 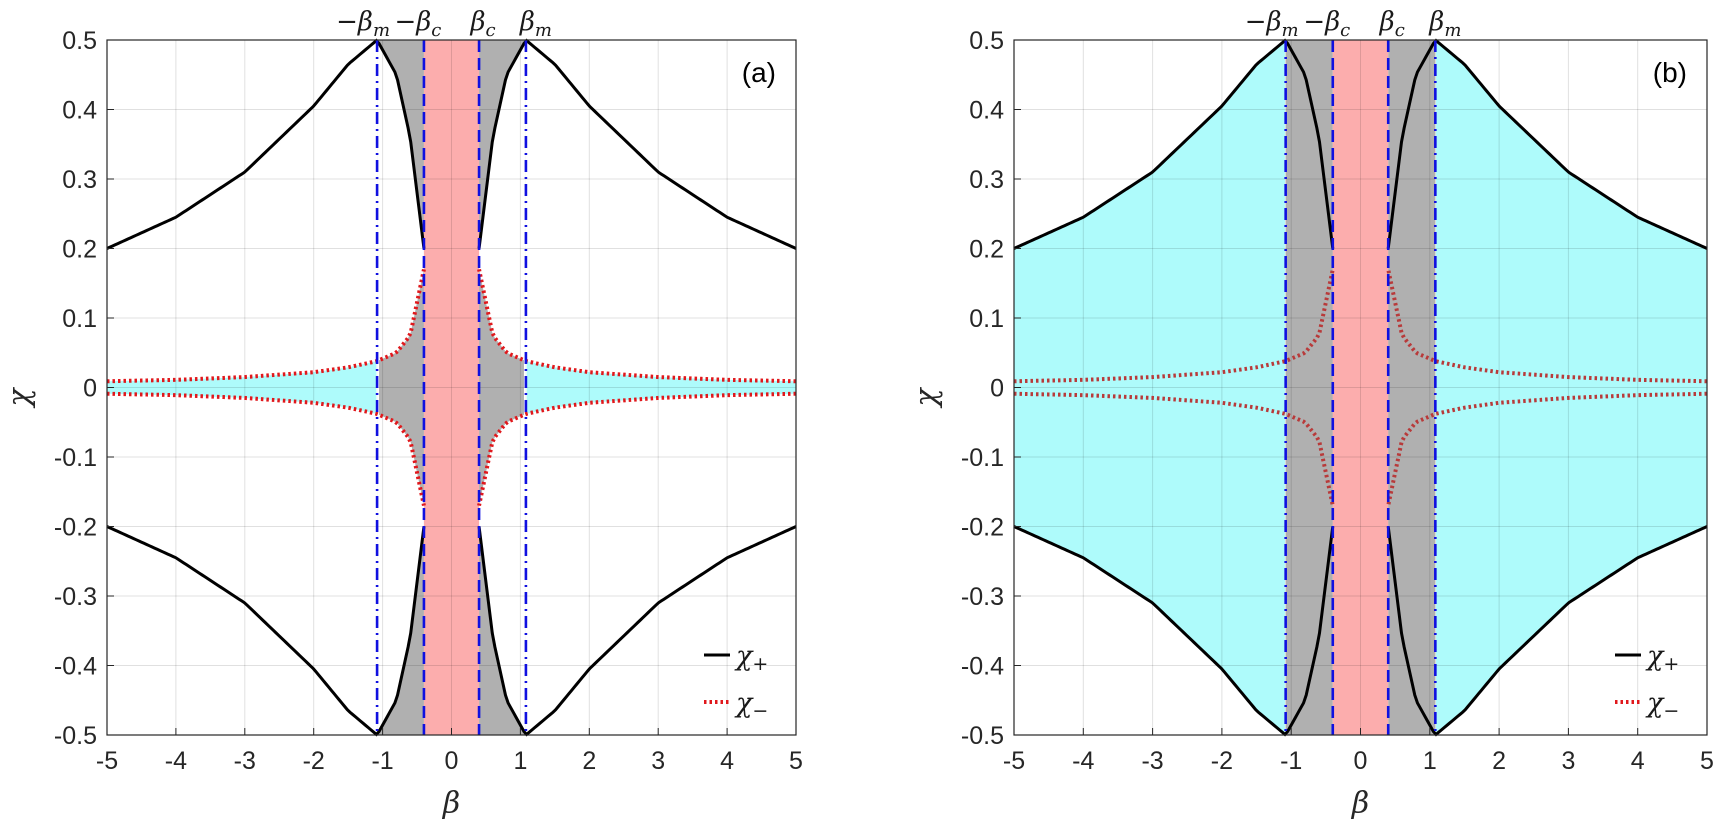 What do you see at coordinates (1670, 72) in the screenshot?
I see `panel-label: (b)` at bounding box center [1670, 72].